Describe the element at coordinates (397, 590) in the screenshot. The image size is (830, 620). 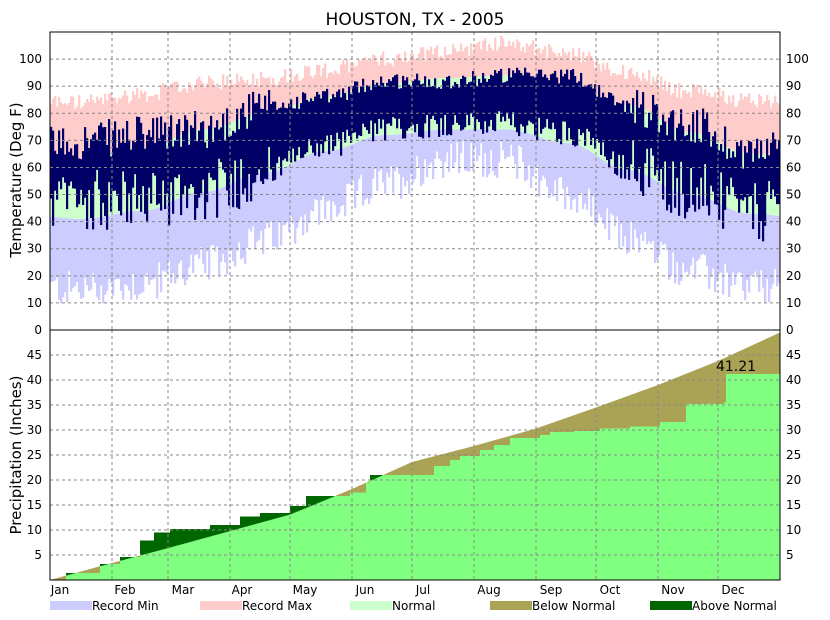
I see `month-tick-labels: Jan Feb Mar Apr May Jun Jul Aug Sep Oct Nov Dec` at that location.